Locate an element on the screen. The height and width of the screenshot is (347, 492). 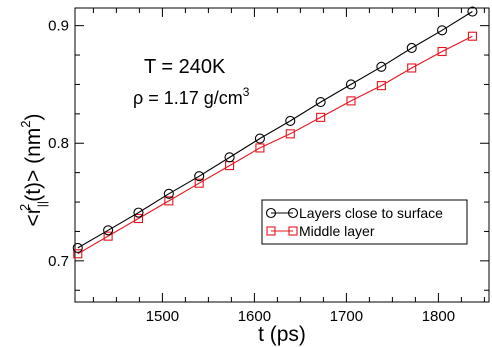
legend-entries: Layers close to surface Middle layer is located at coordinates (354, 222).